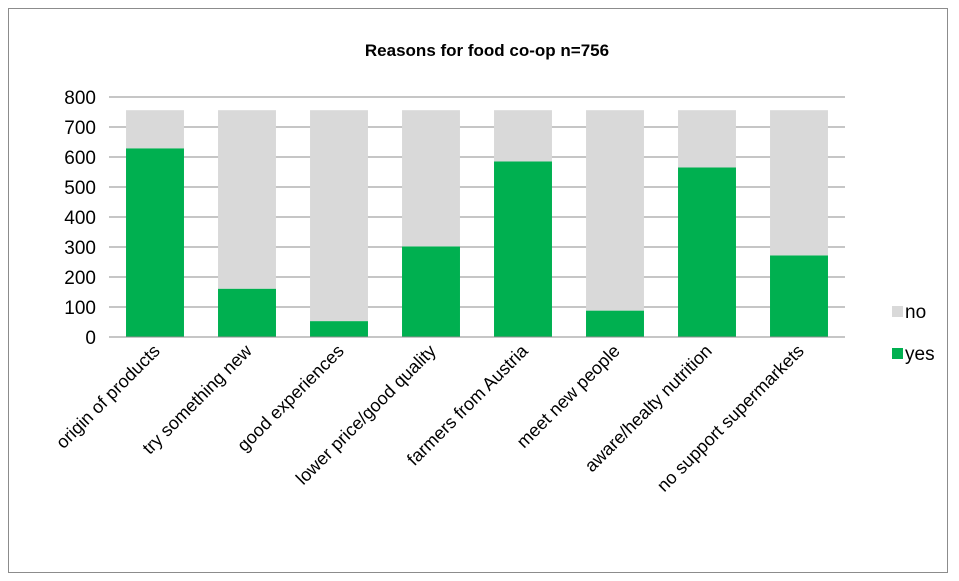 Image resolution: width=959 pixels, height=581 pixels. I want to click on legend-label-no: no, so click(915, 312).